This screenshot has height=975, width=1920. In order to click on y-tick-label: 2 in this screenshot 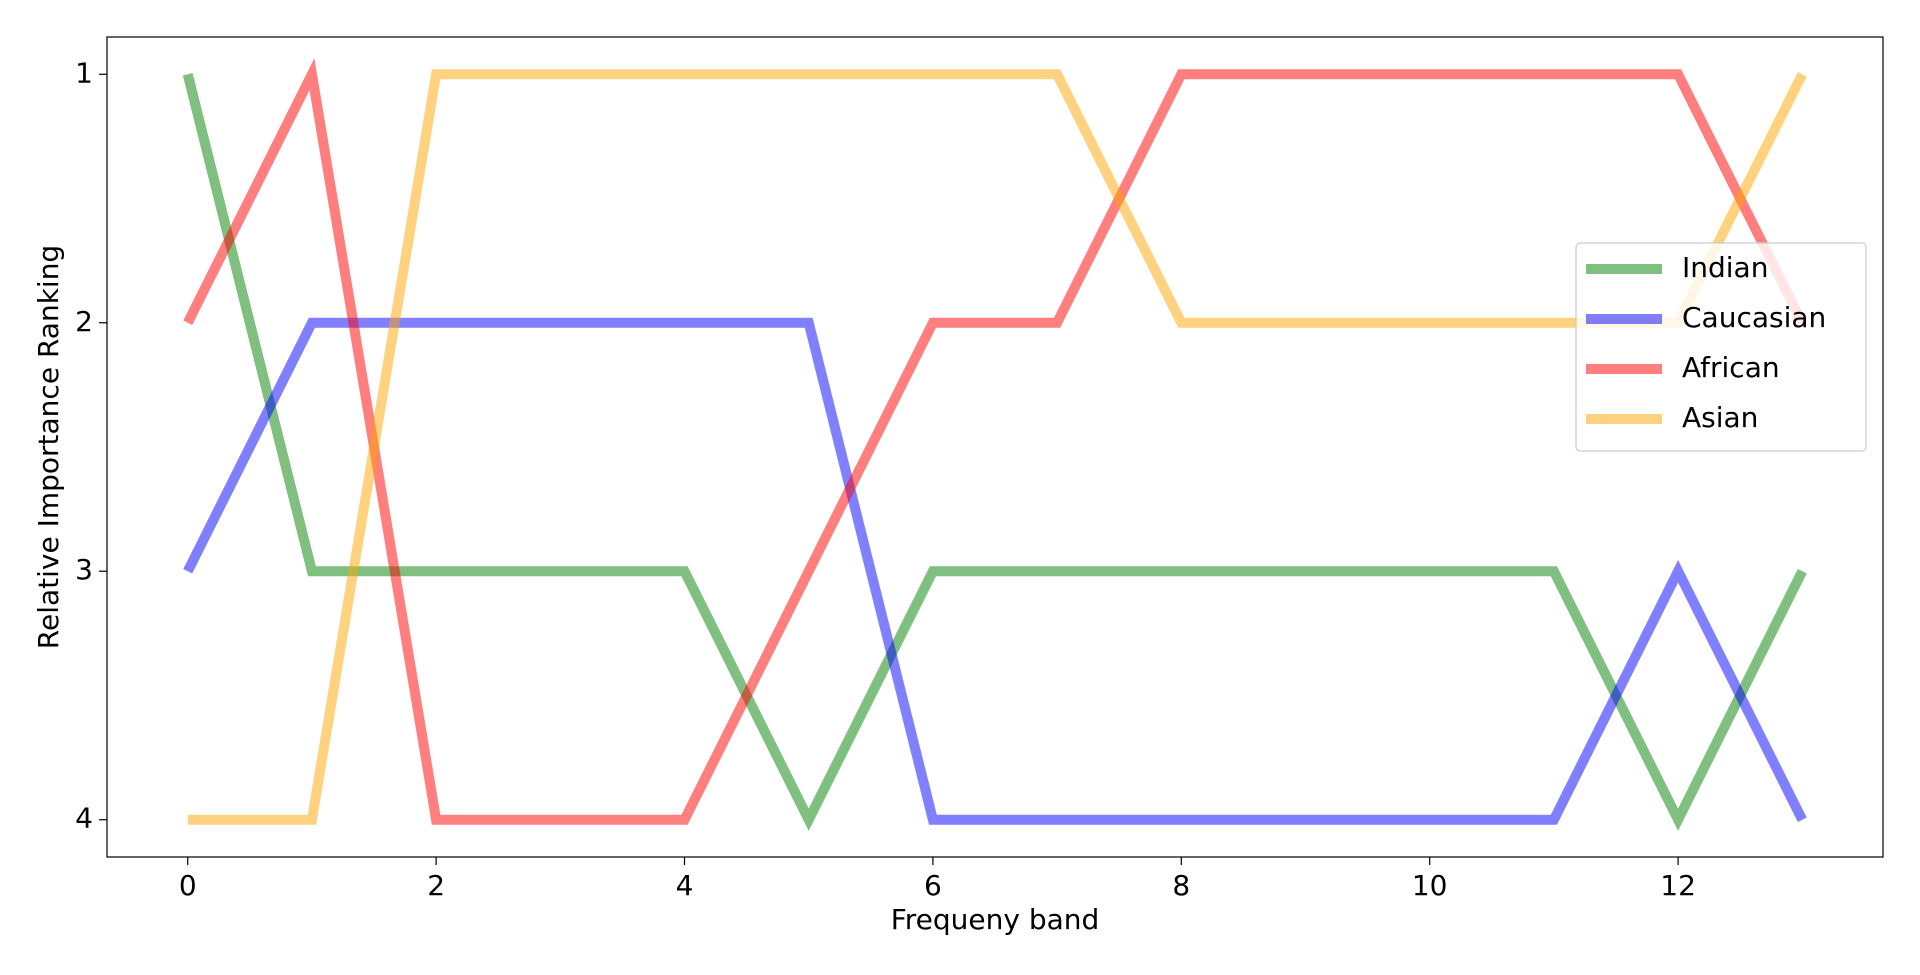, I will do `click(84, 321)`.